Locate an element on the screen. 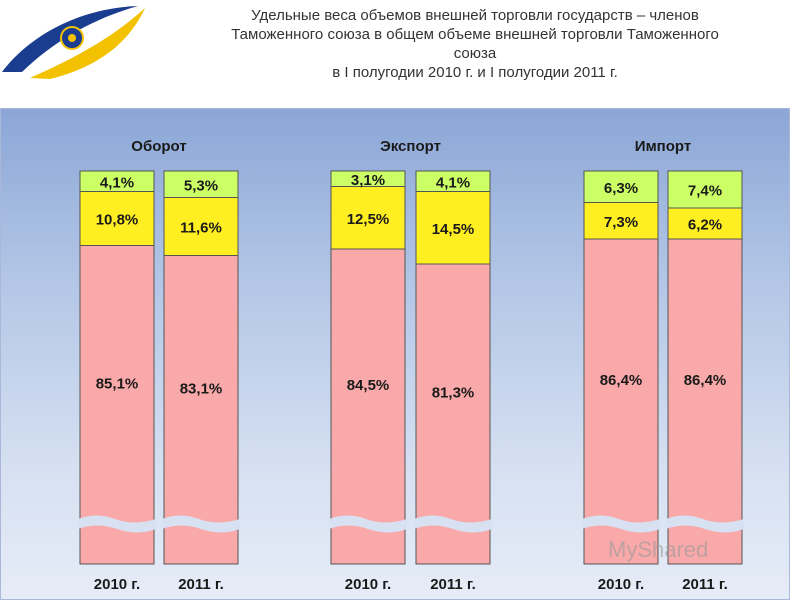 The width and height of the screenshot is (800, 601). title-line-3: союза is located at coordinates (475, 53).